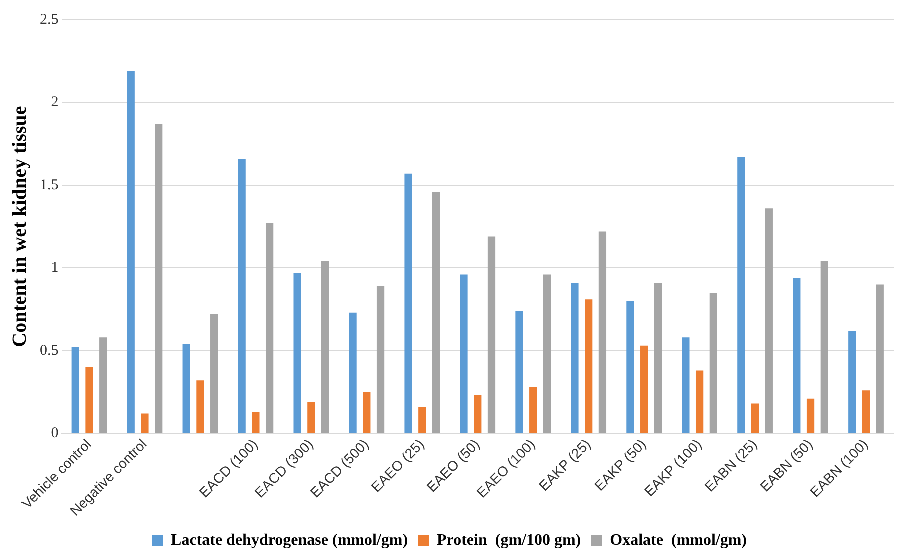 The image size is (909, 559). Describe the element at coordinates (49, 20) in the screenshot. I see `y-tick-label: 2.5` at that location.